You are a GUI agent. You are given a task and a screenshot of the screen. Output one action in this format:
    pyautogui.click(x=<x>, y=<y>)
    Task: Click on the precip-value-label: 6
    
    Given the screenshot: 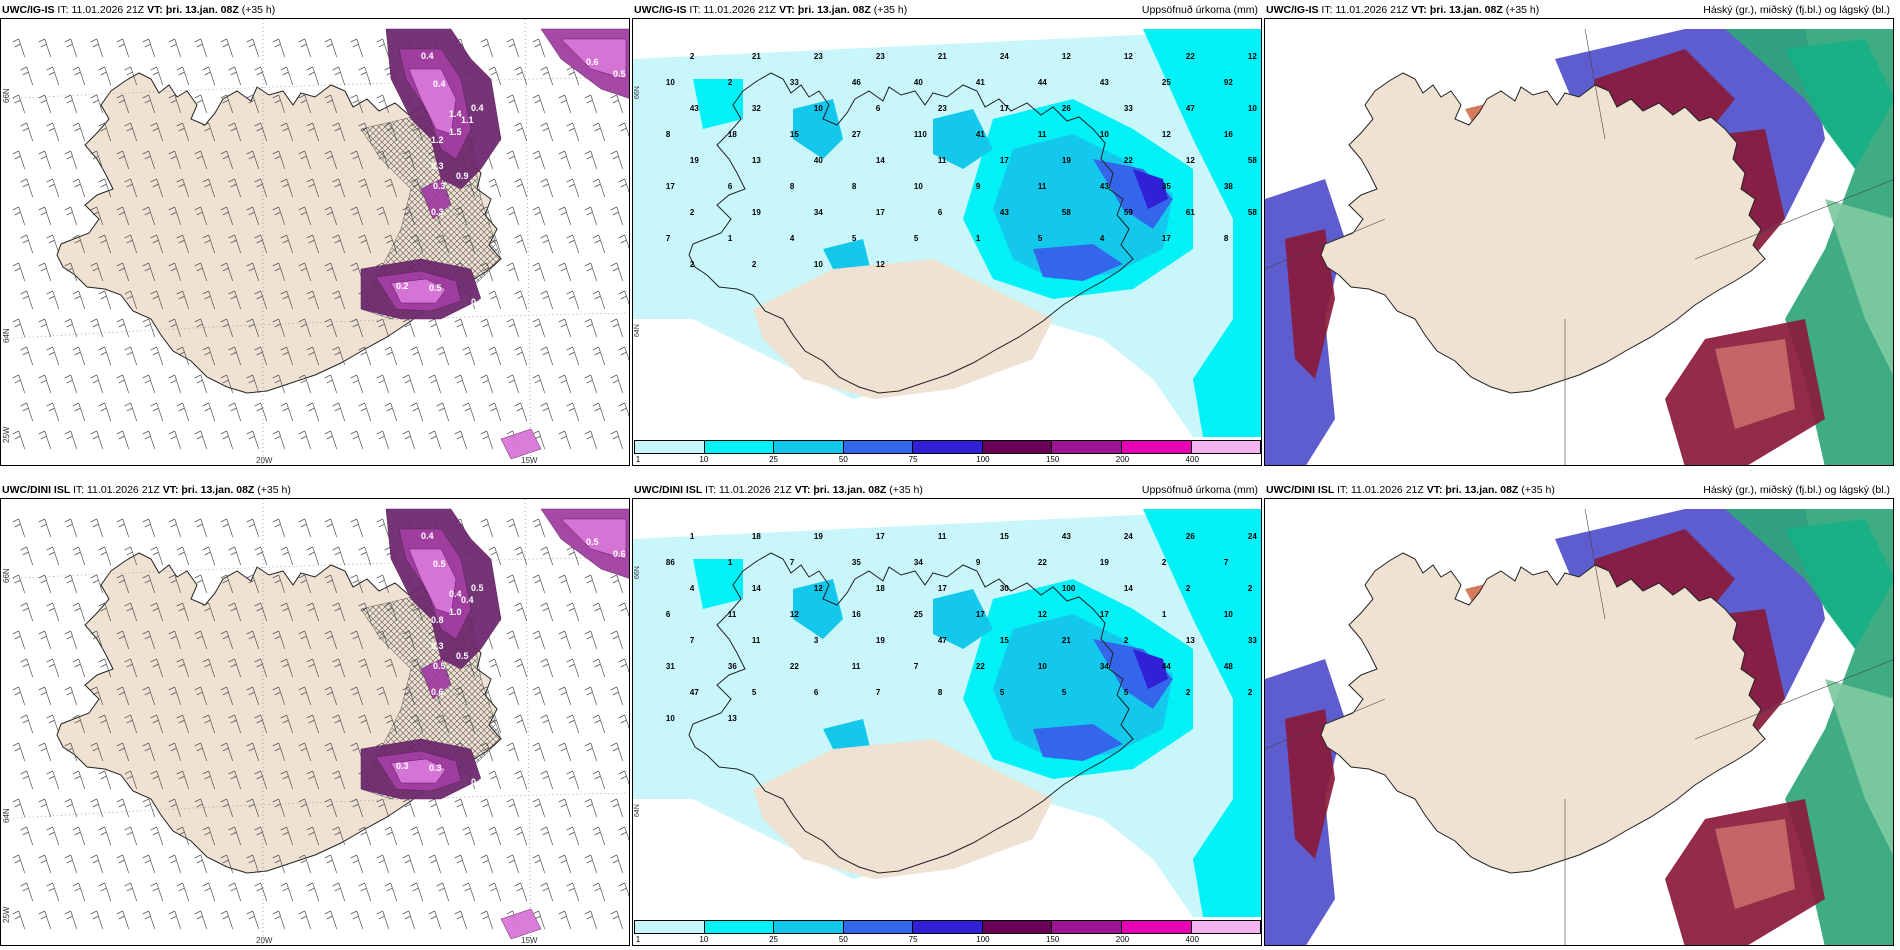 What is the action you would take?
    pyautogui.click(x=816, y=692)
    